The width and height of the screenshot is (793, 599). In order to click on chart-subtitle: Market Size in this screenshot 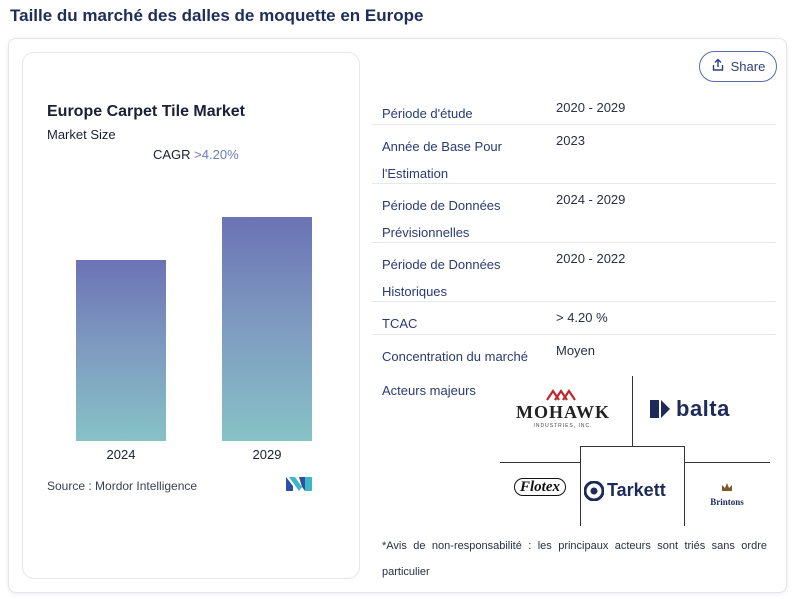, I will do `click(81, 134)`.